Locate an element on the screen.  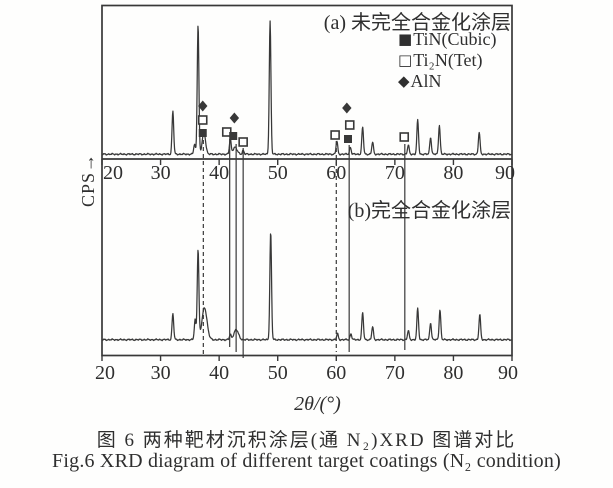
panel-b-title: (b)完全合金化涂层 is located at coordinates (429, 211).